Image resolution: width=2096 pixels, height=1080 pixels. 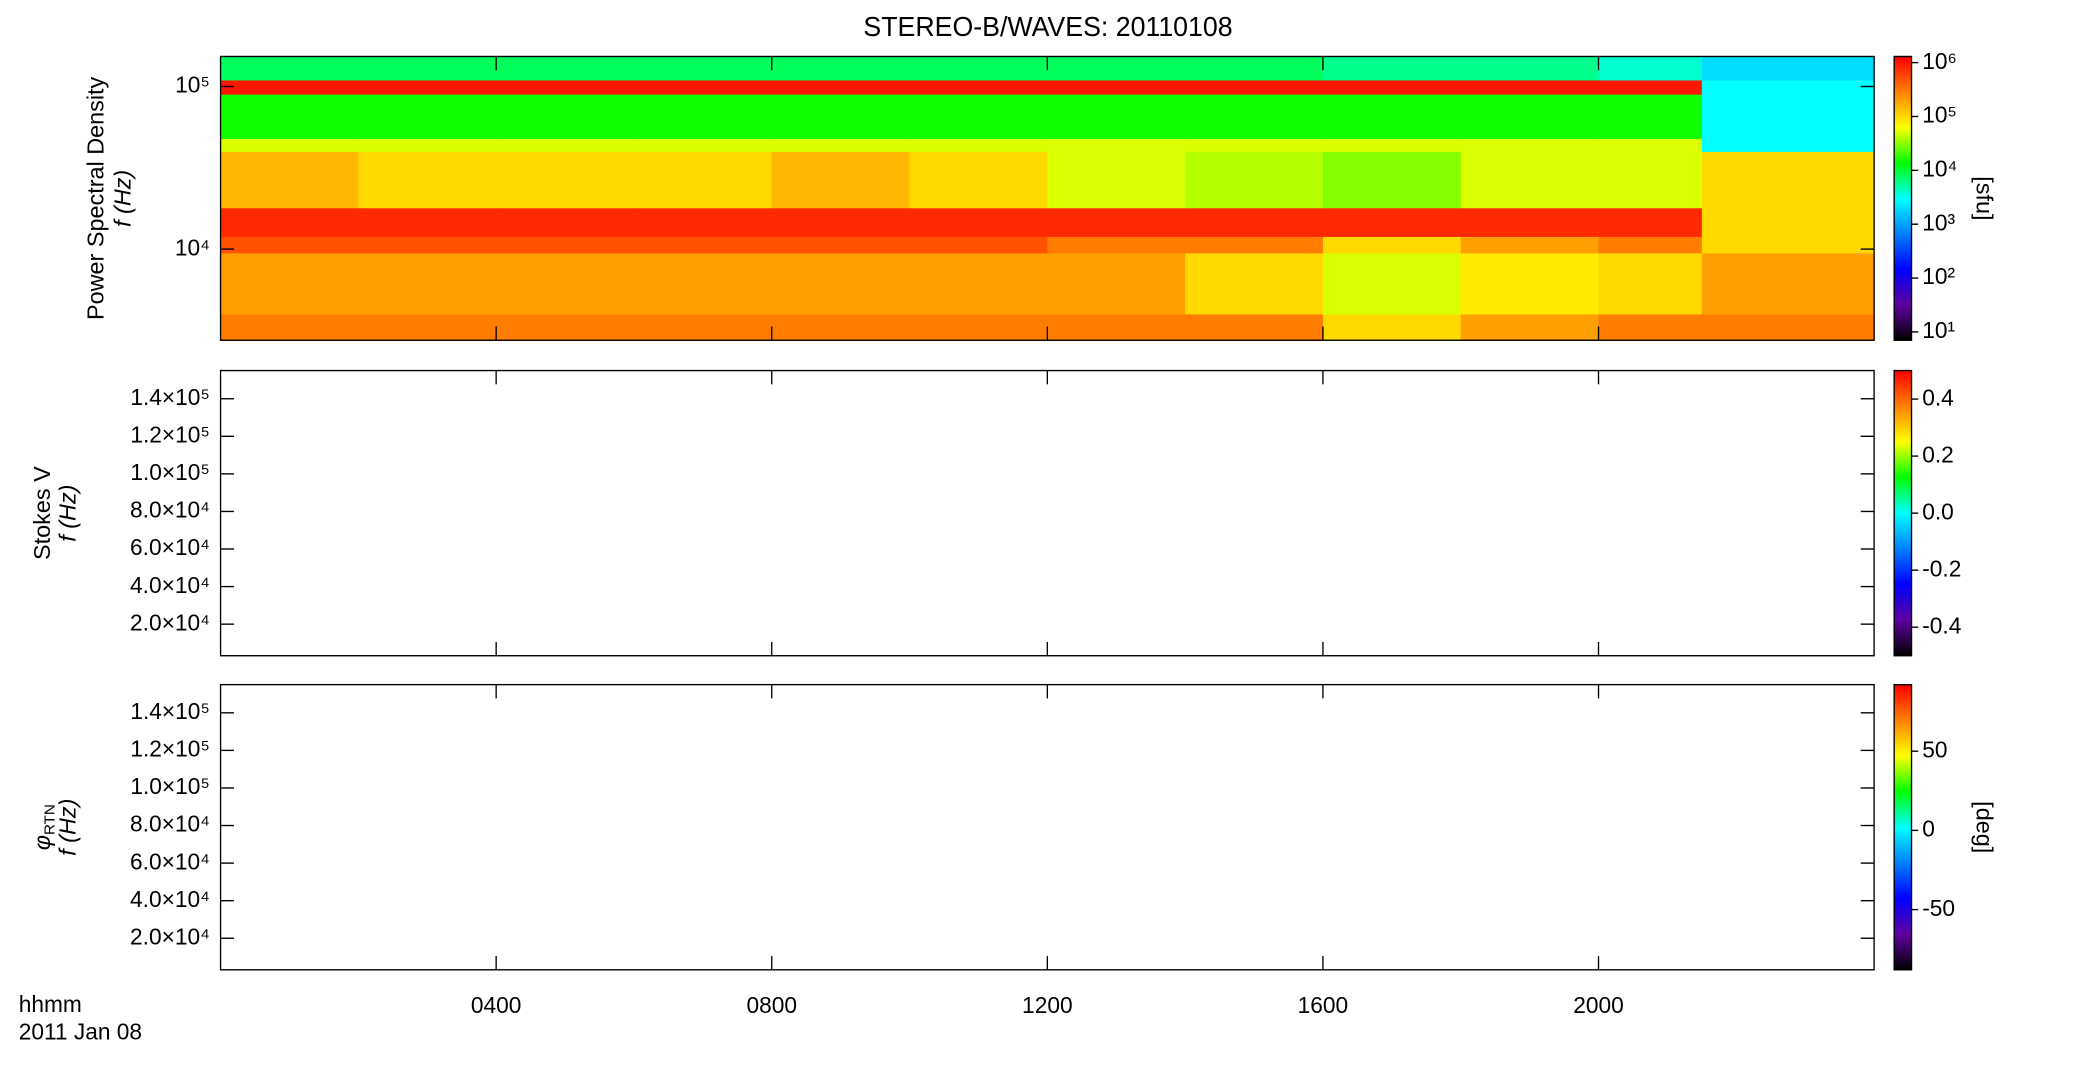 What do you see at coordinates (1047, 26) in the screenshot?
I see `figure-title: STEREO-B/WAVES: 20110108` at bounding box center [1047, 26].